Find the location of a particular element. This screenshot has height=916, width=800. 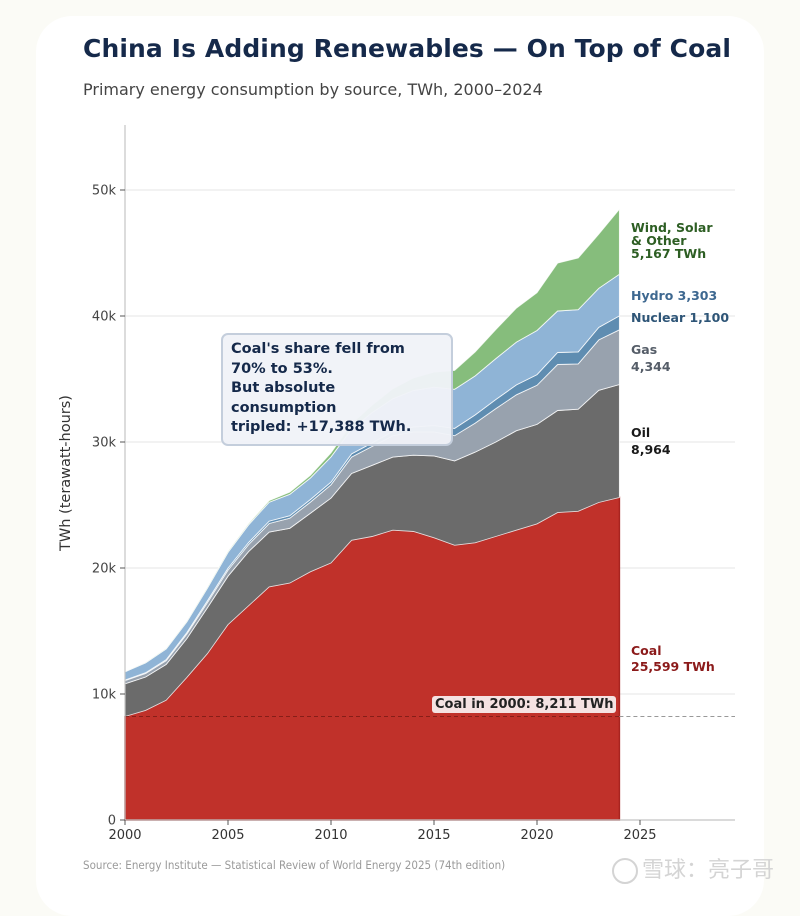

end-label-line: 25,599 TWh is located at coordinates (673, 666).